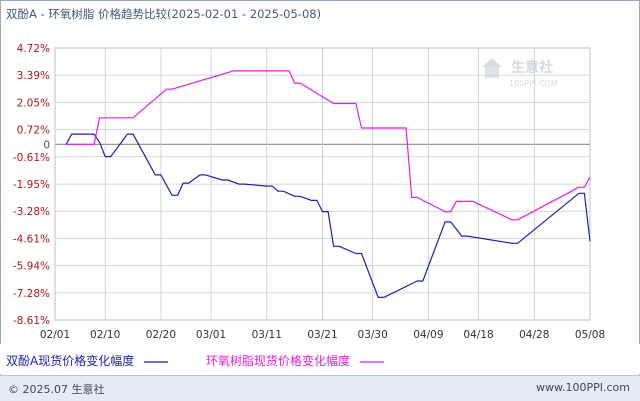  Describe the element at coordinates (532, 67) in the screenshot. I see `watermark-name: 生意社` at that location.